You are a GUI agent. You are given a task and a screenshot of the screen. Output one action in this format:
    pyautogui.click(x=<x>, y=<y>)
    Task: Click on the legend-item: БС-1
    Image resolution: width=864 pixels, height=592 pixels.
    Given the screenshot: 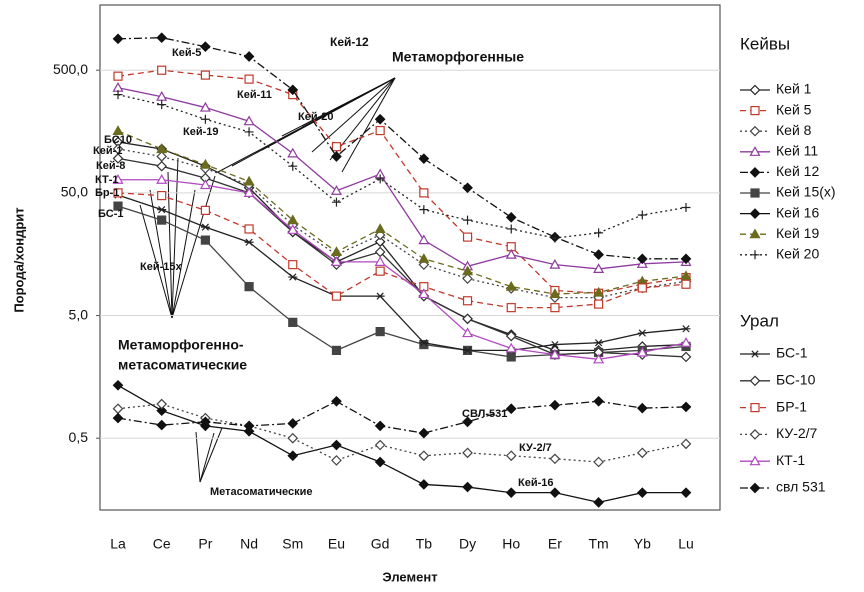 What is the action you would take?
    pyautogui.click(x=774, y=353)
    